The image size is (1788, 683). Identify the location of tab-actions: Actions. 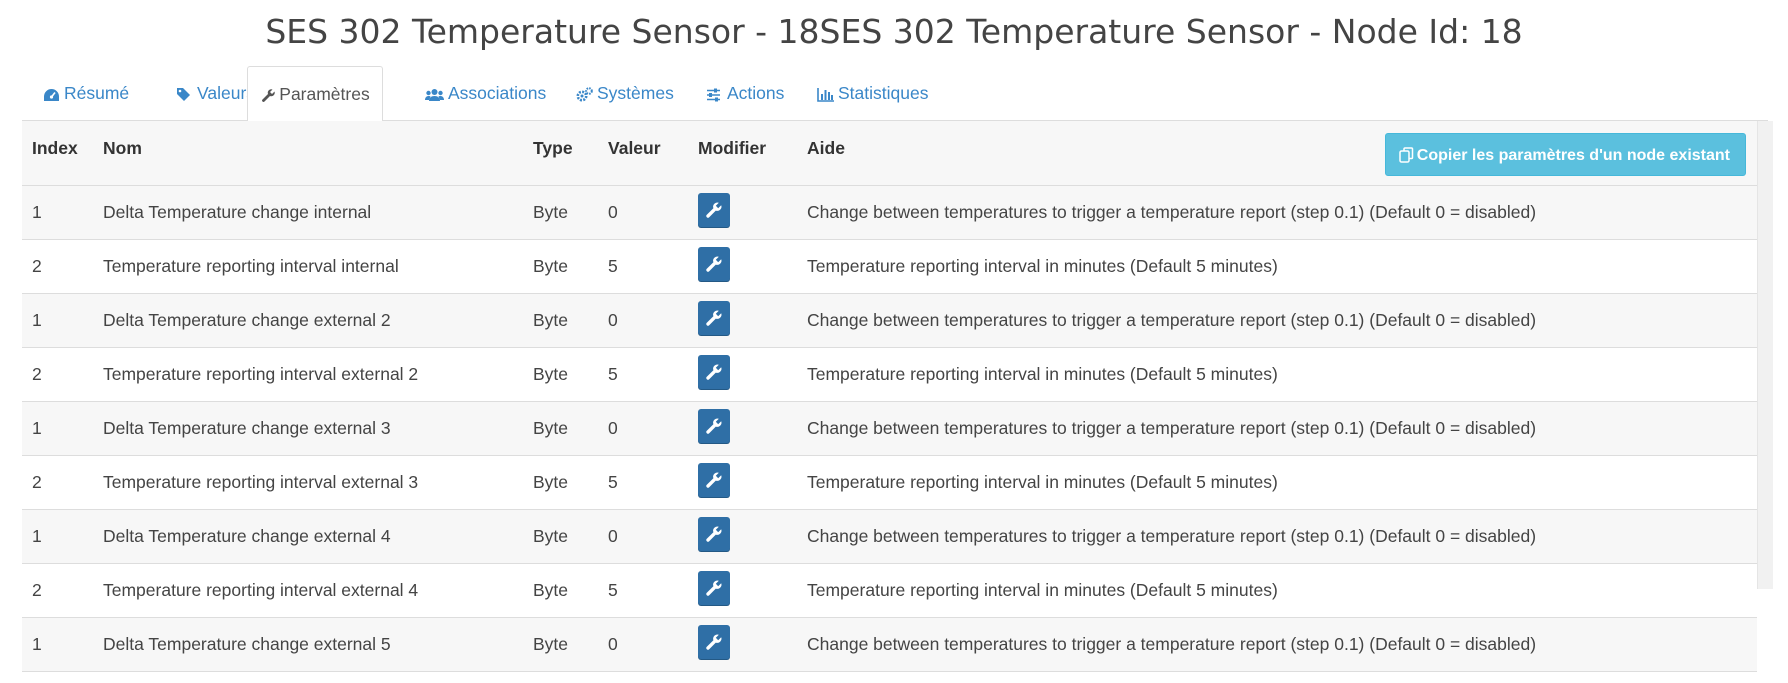
(745, 93).